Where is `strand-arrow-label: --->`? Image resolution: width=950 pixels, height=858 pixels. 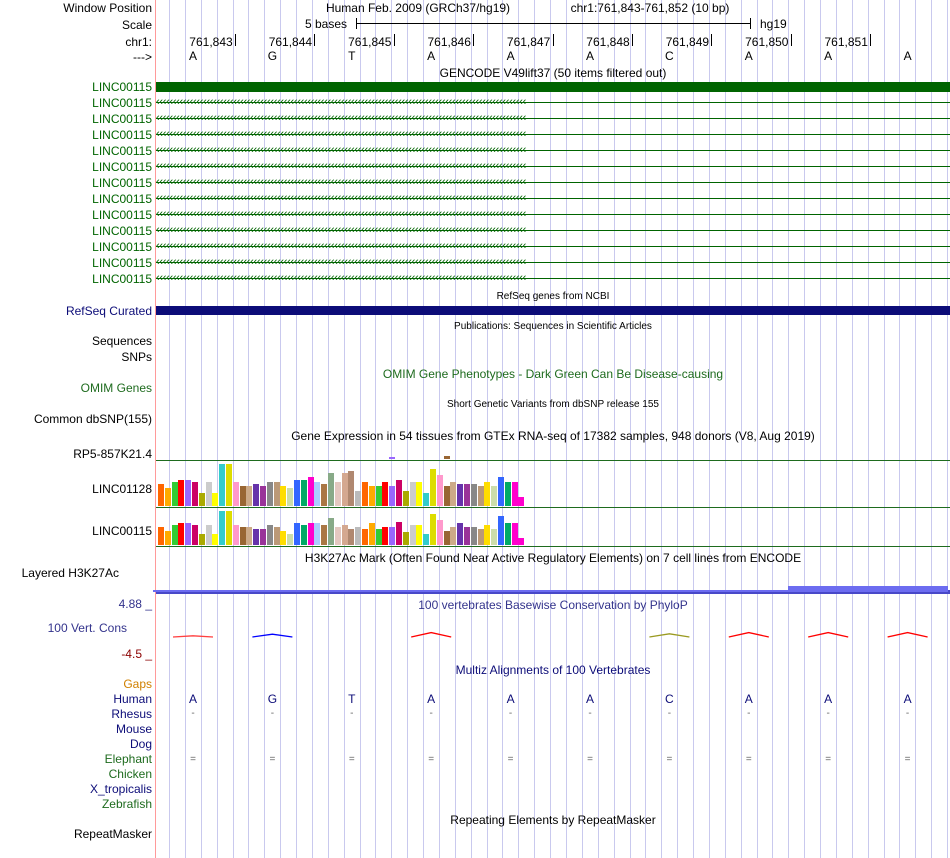
strand-arrow-label: ---> is located at coordinates (142, 57).